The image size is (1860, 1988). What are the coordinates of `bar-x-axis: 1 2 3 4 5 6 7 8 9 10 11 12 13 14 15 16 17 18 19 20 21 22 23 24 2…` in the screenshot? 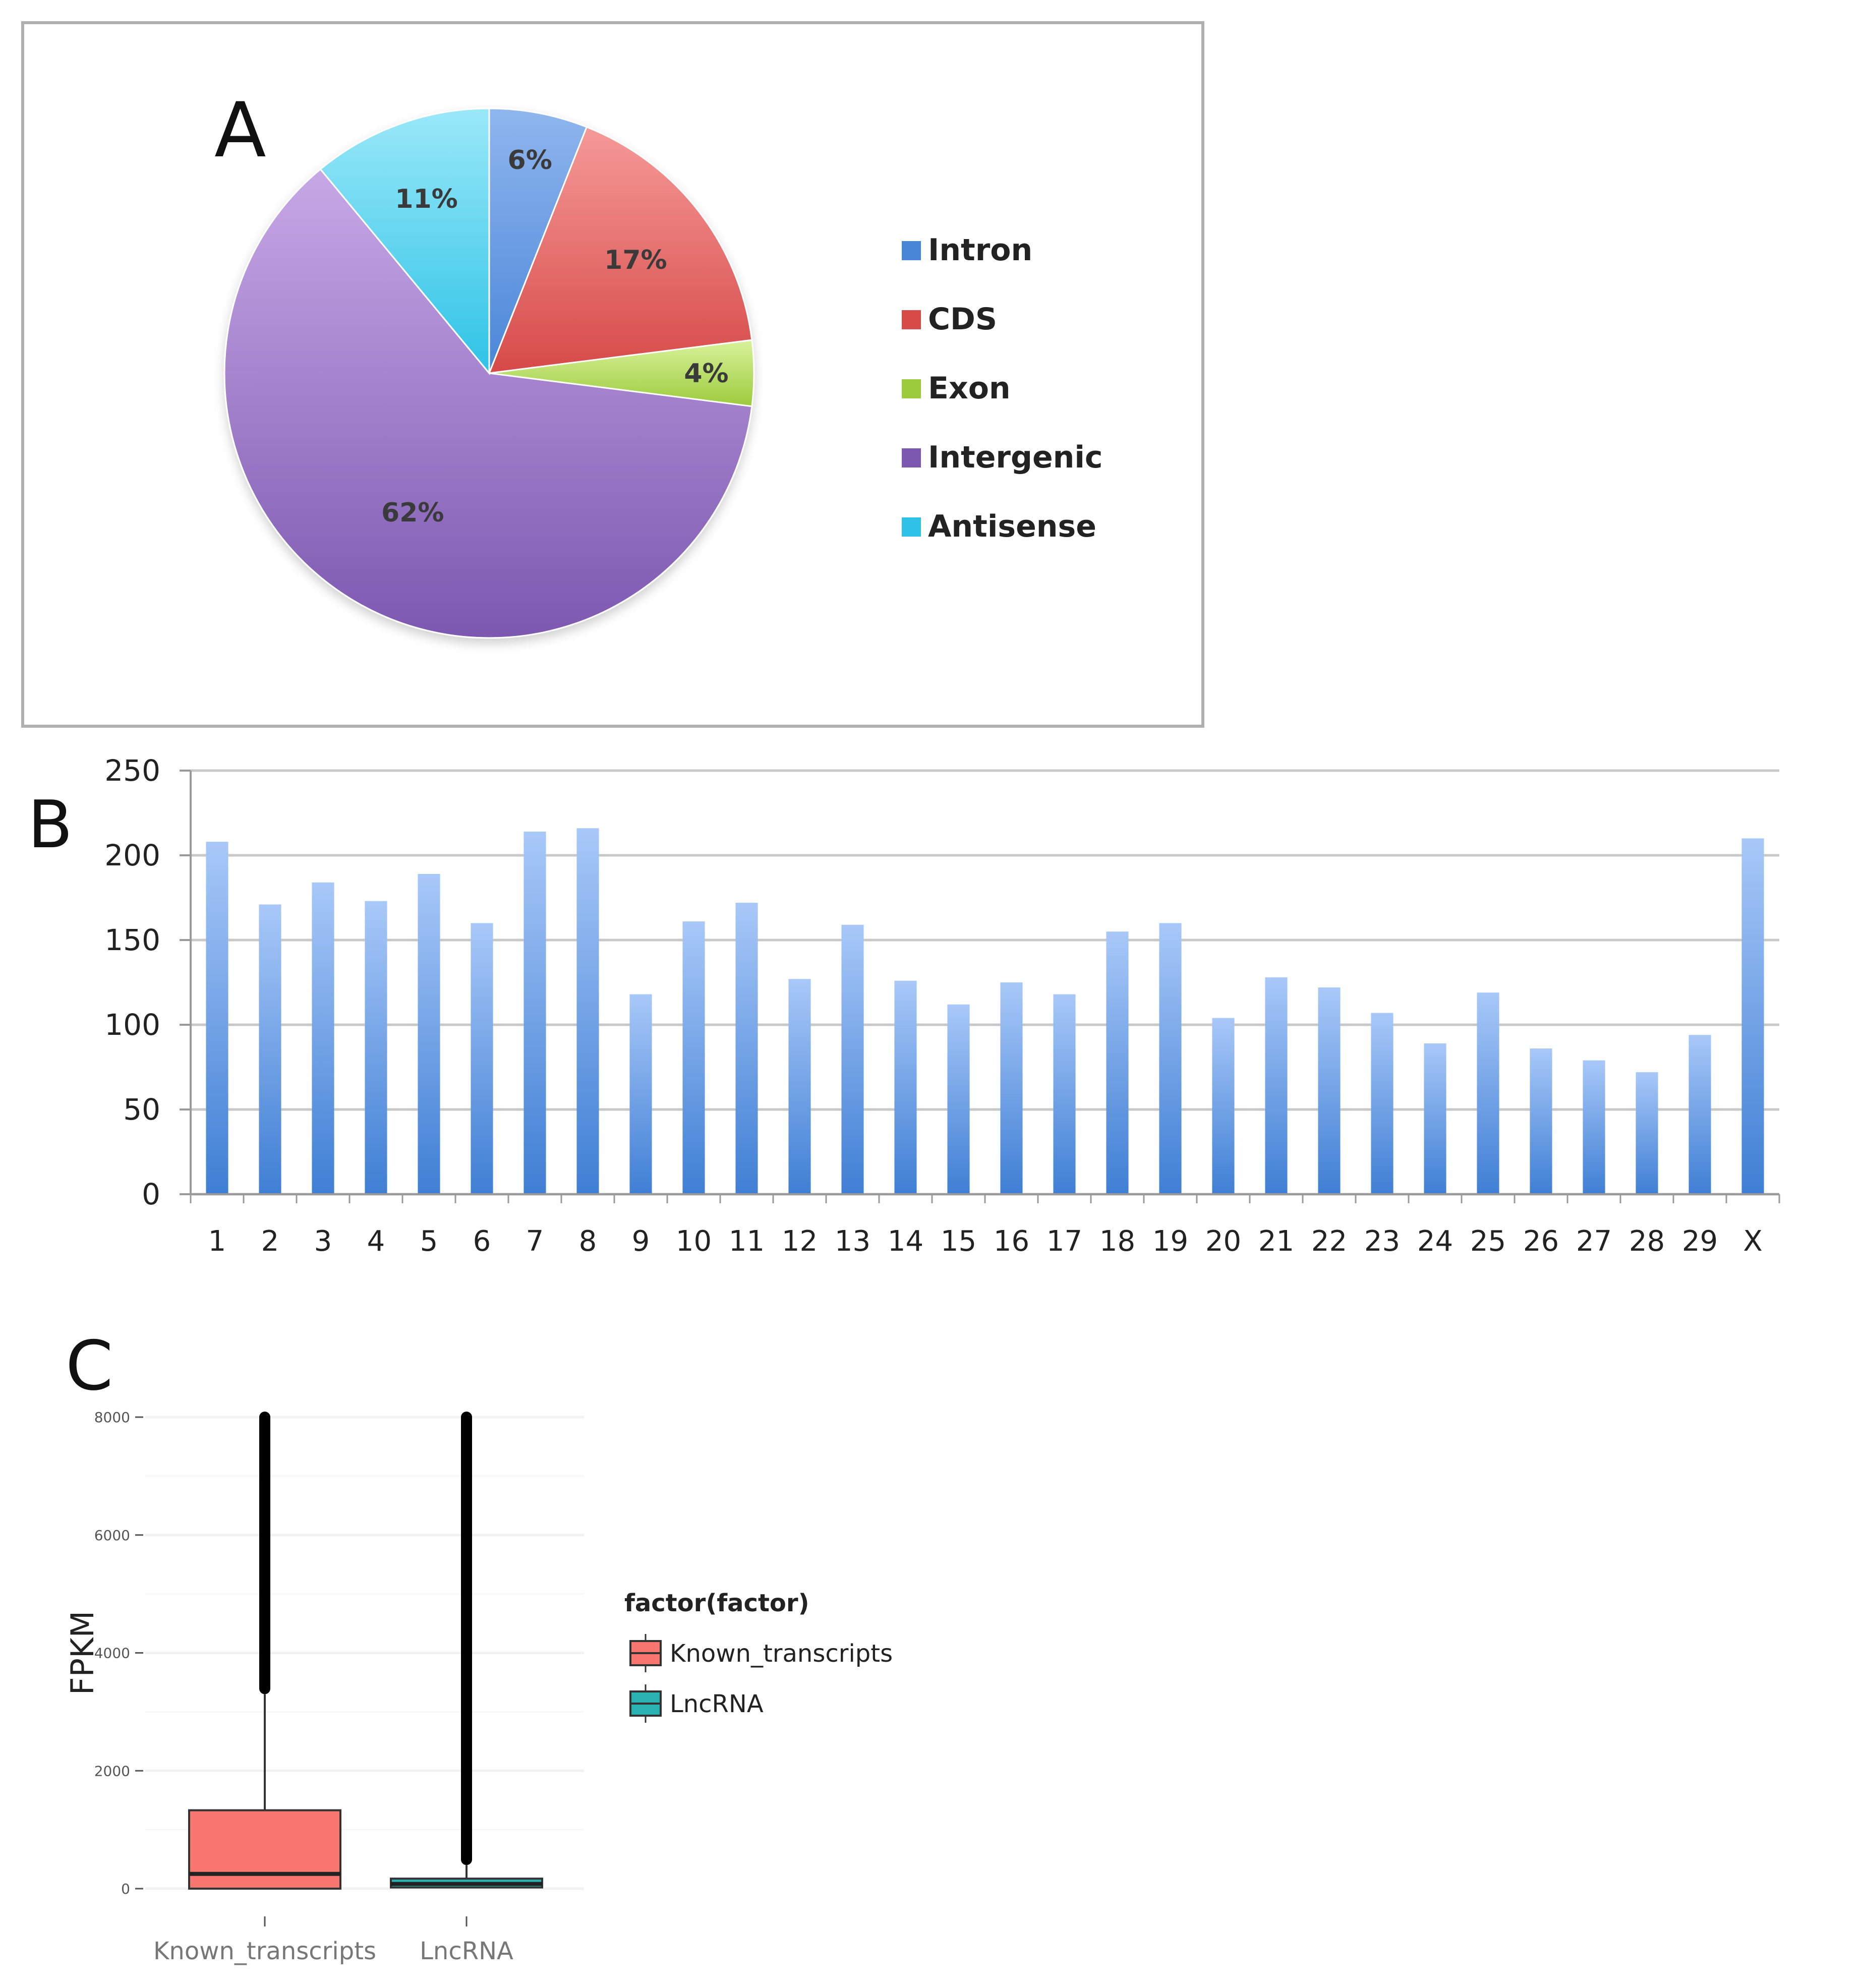 It's located at (985, 1225).